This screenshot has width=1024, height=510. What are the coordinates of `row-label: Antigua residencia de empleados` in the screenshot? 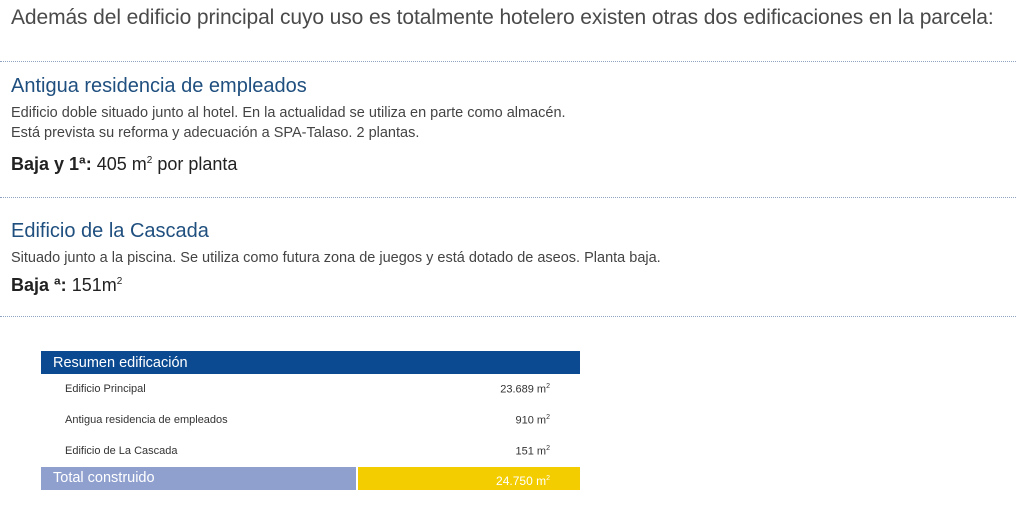 It's located at (146, 420).